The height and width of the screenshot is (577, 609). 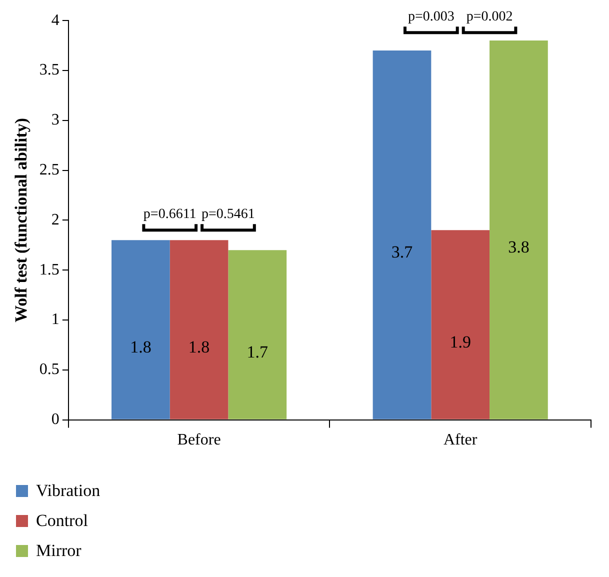 I want to click on data-label: 3.7, so click(x=402, y=252).